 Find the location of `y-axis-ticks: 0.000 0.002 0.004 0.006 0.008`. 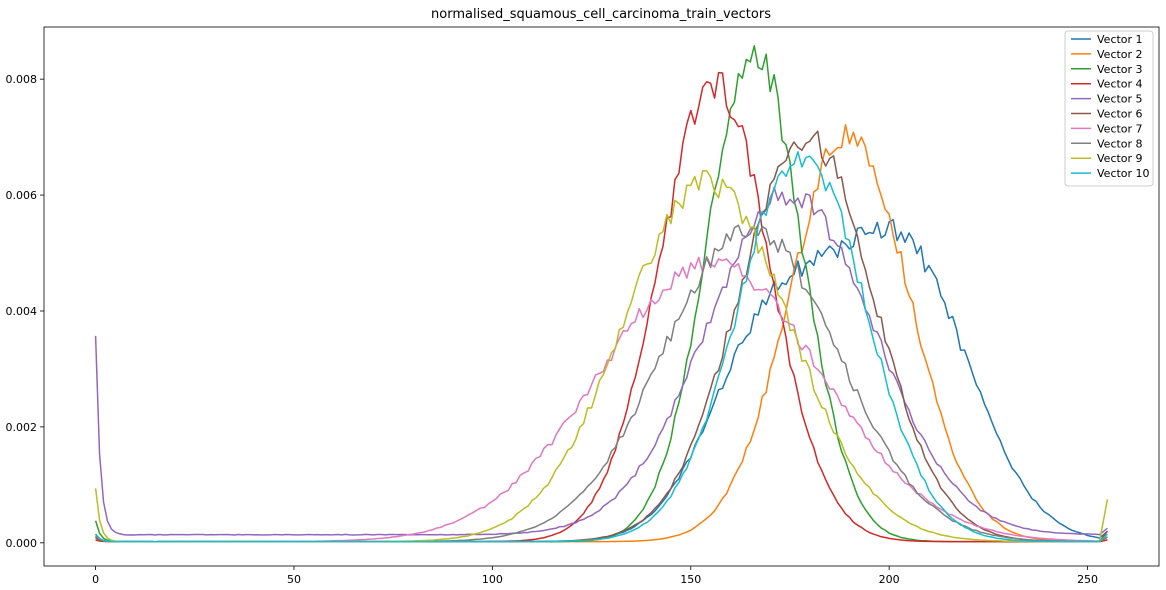

y-axis-ticks: 0.000 0.002 0.004 0.006 0.008 is located at coordinates (25, 311).